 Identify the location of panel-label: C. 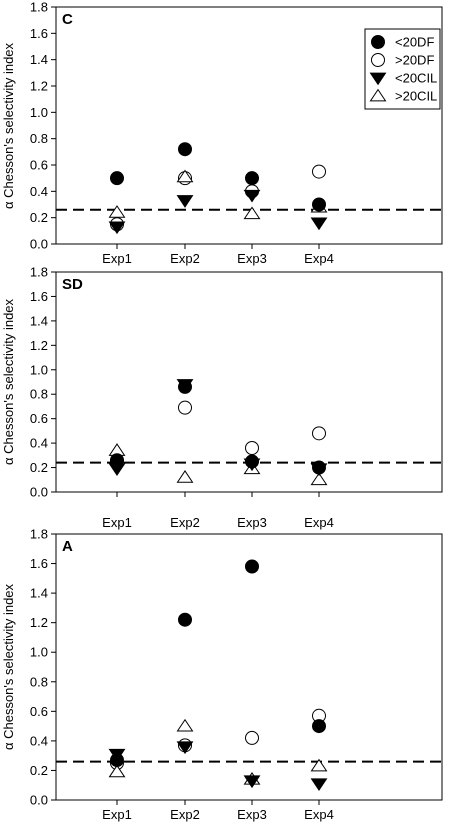
(67, 19).